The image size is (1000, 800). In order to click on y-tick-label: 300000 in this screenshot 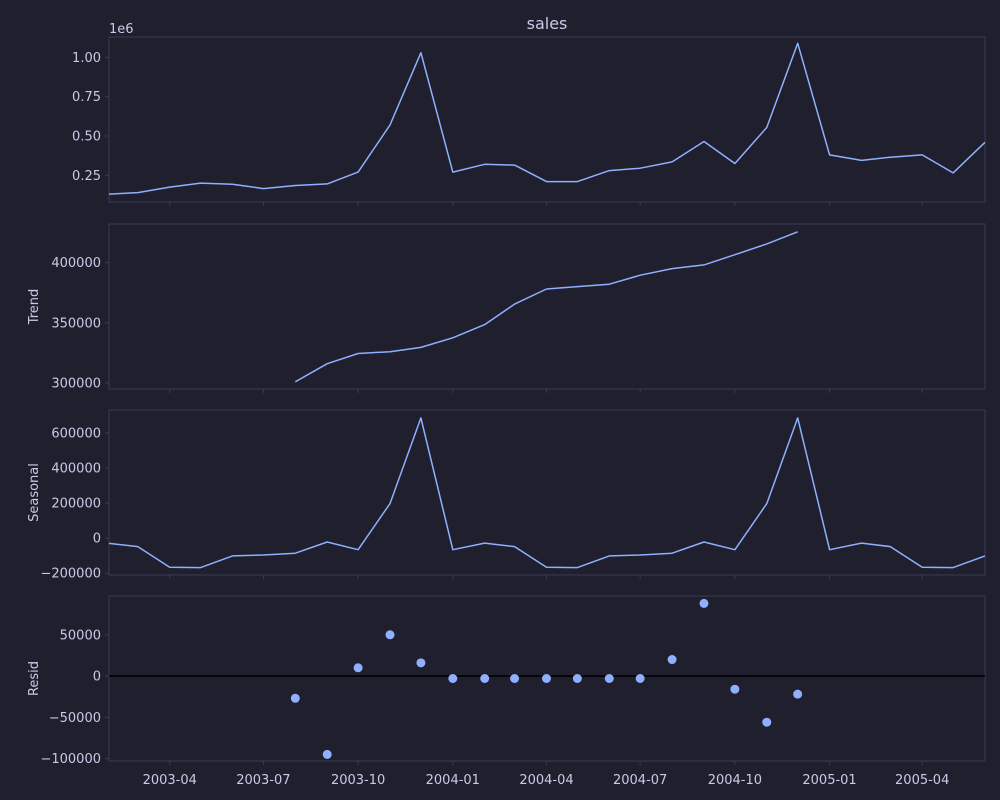, I will do `click(76, 383)`.